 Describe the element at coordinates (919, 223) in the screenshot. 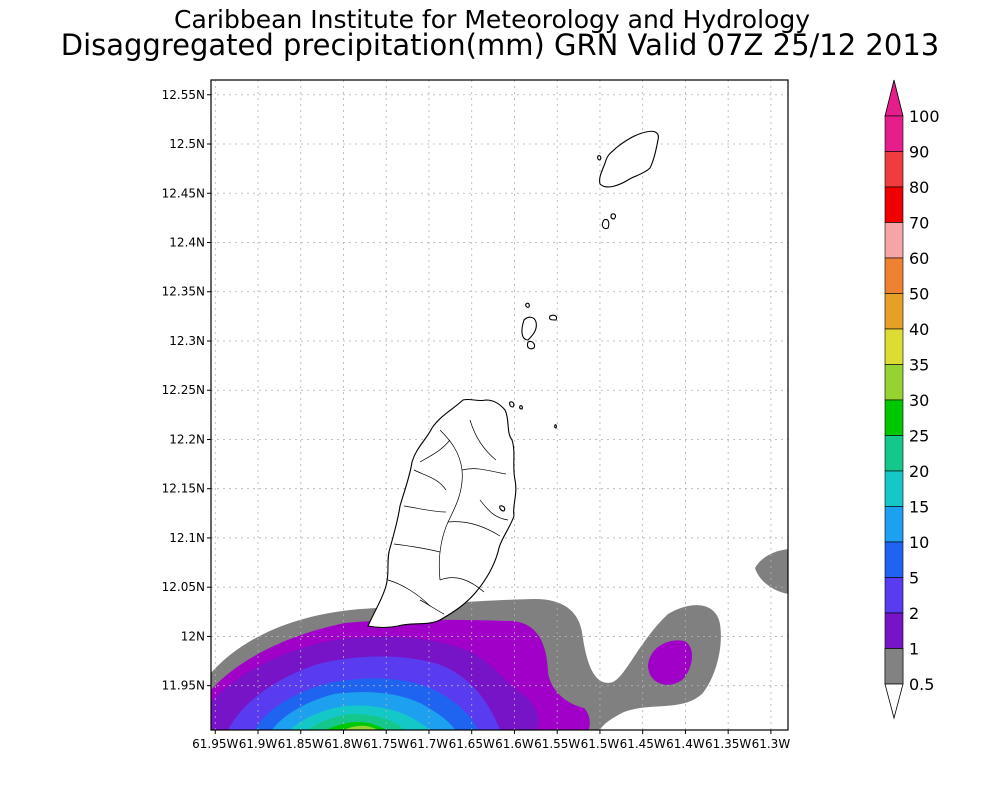

I see `colorbar-label: 70` at that location.